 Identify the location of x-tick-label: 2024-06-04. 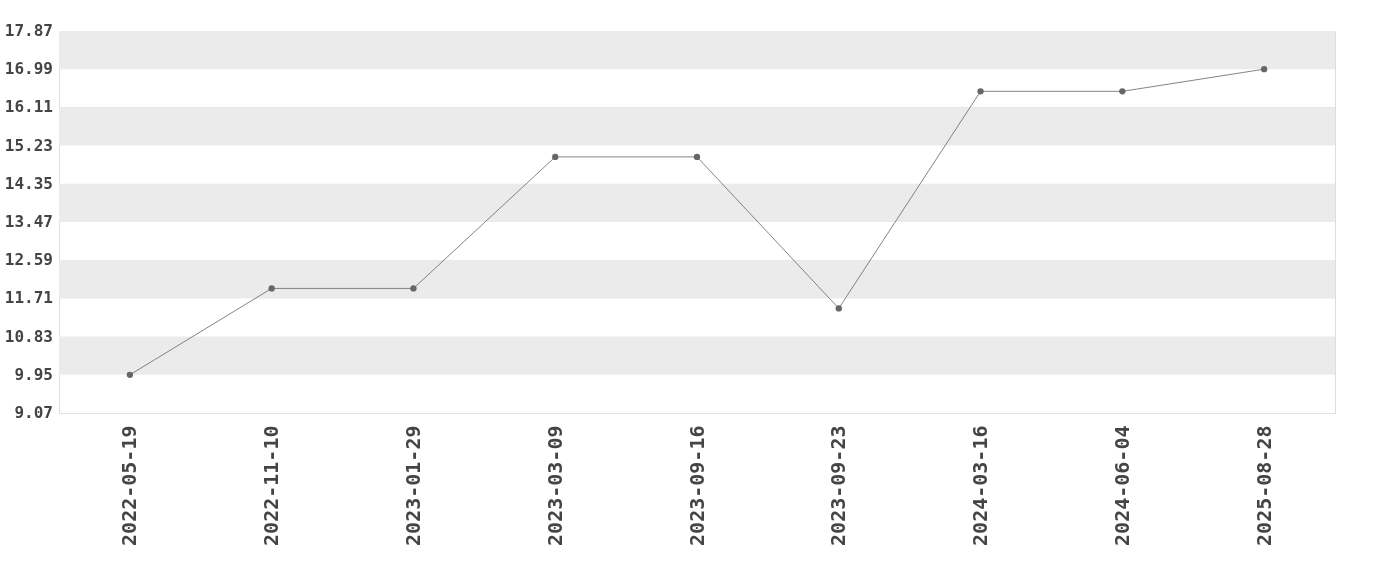
(1121, 485).